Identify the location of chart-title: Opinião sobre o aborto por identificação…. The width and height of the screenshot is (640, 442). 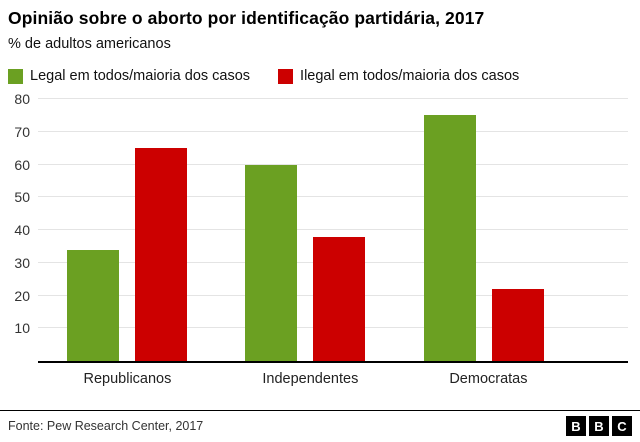
(246, 18).